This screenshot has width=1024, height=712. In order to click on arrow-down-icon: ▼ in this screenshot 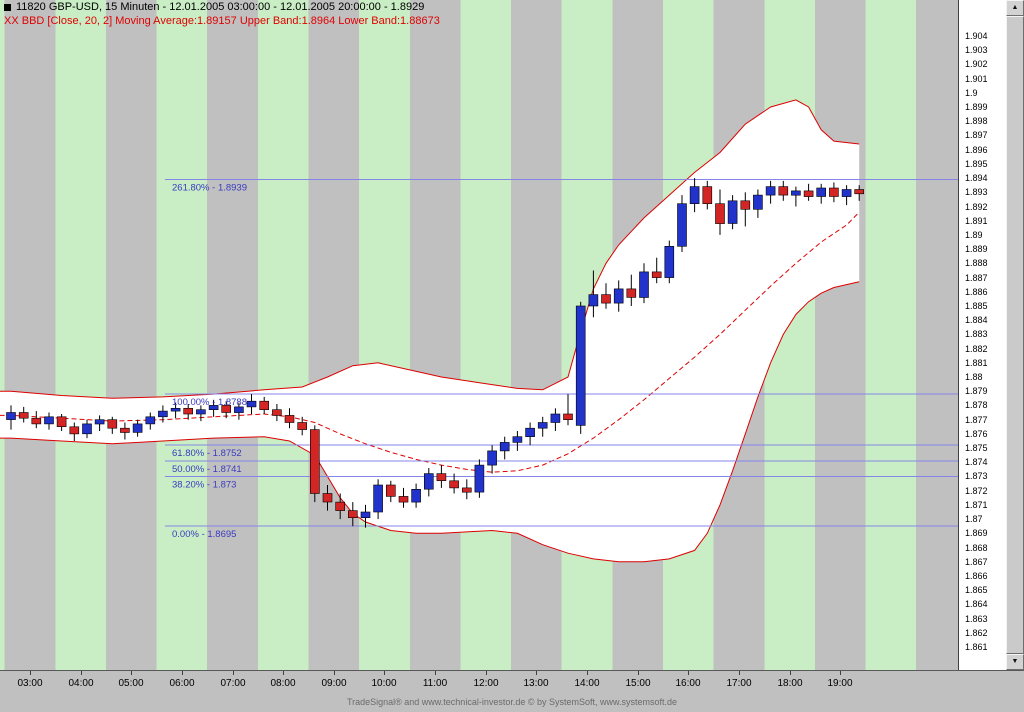, I will do `click(1015, 661)`.